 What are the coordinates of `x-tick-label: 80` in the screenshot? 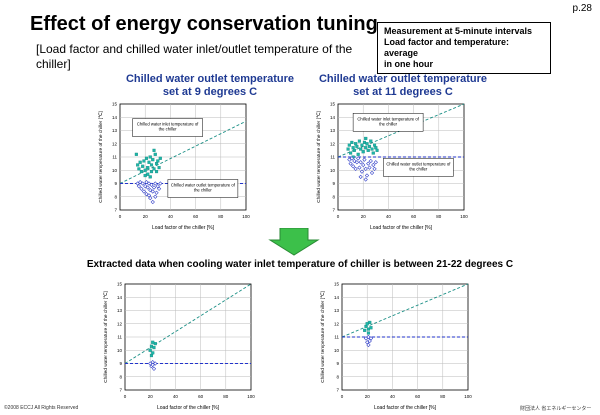 It's located at (443, 396).